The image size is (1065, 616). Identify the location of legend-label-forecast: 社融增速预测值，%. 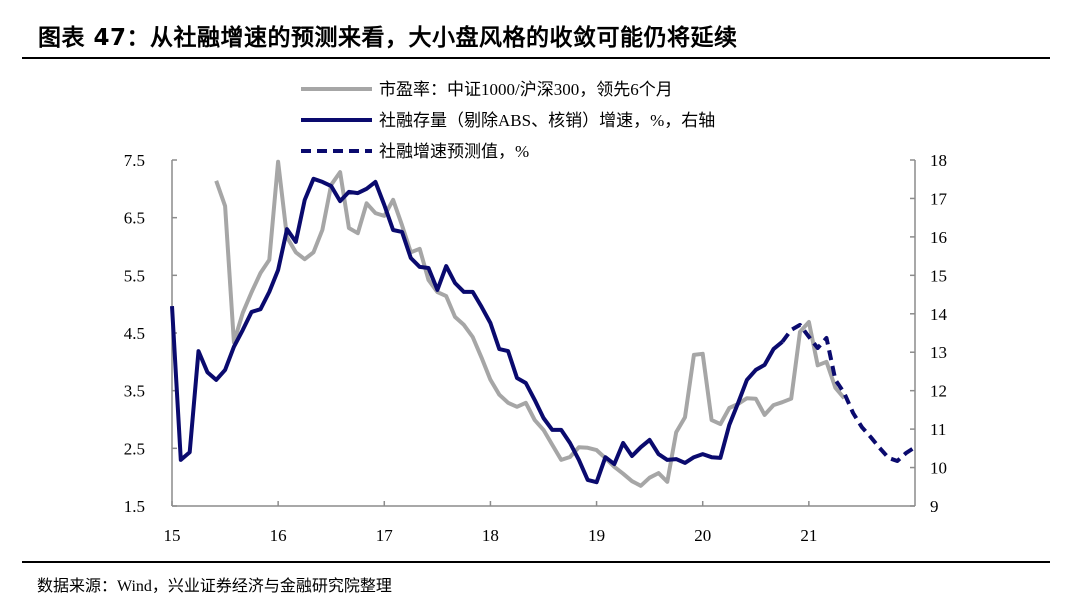
(454, 151).